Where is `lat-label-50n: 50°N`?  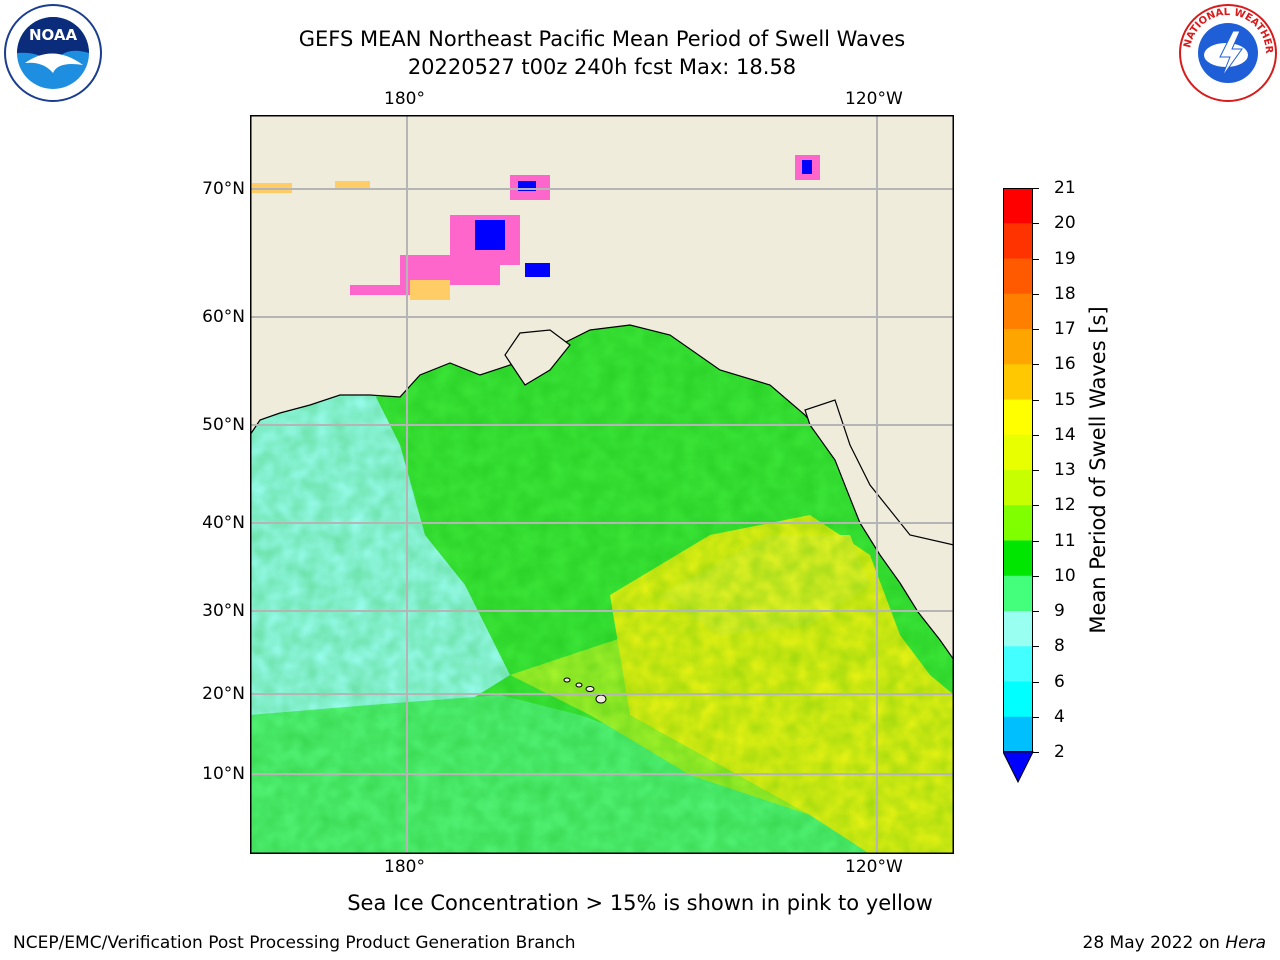 lat-label-50n: 50°N is located at coordinates (223, 425).